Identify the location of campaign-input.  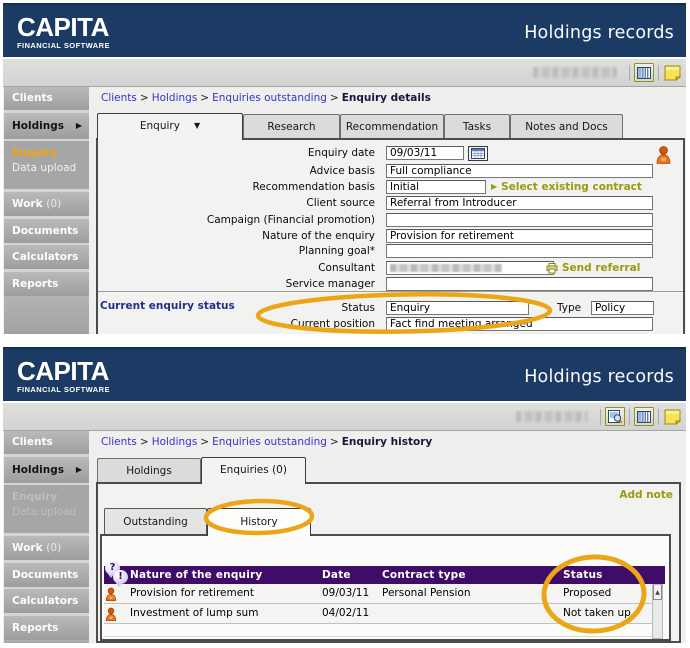
(519, 219).